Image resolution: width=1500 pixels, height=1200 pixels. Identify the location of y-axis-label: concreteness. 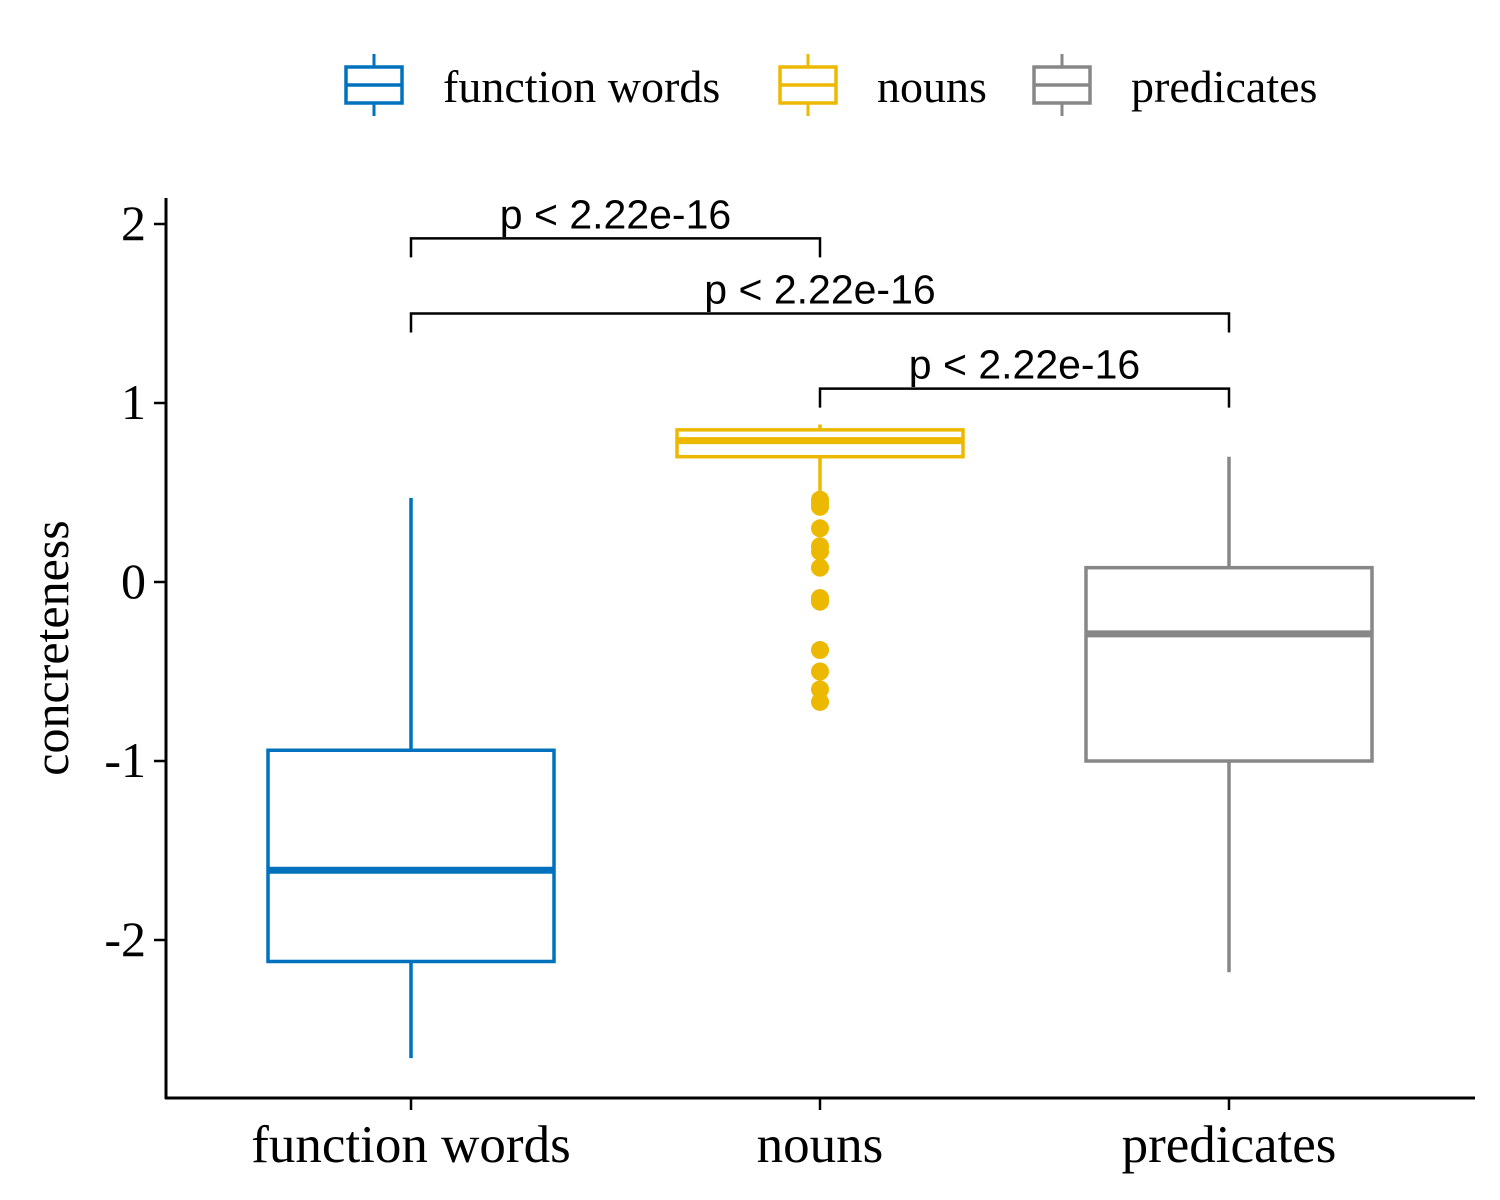
(51, 647).